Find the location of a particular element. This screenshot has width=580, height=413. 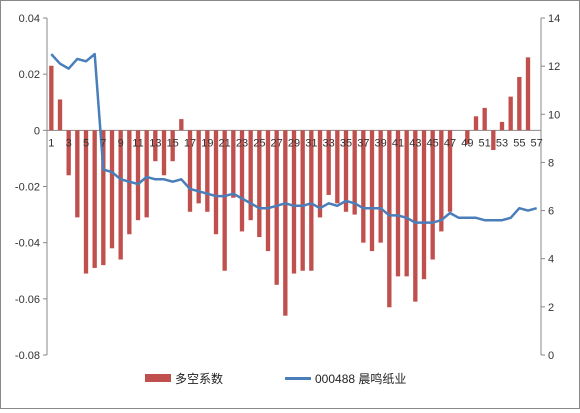

left-tick-label: -0.04 is located at coordinates (27, 244).